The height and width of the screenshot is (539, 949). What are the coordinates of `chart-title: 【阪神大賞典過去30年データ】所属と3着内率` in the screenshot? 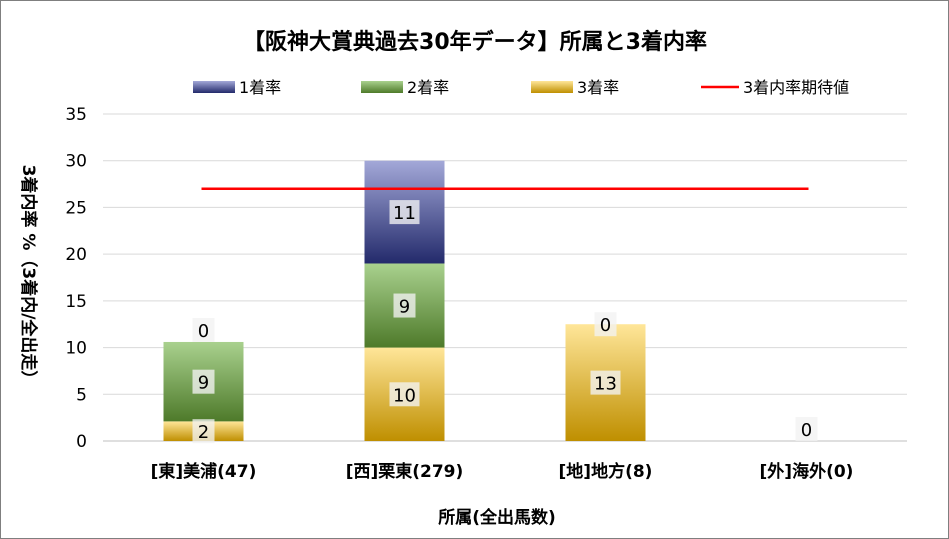 It's located at (475, 42).